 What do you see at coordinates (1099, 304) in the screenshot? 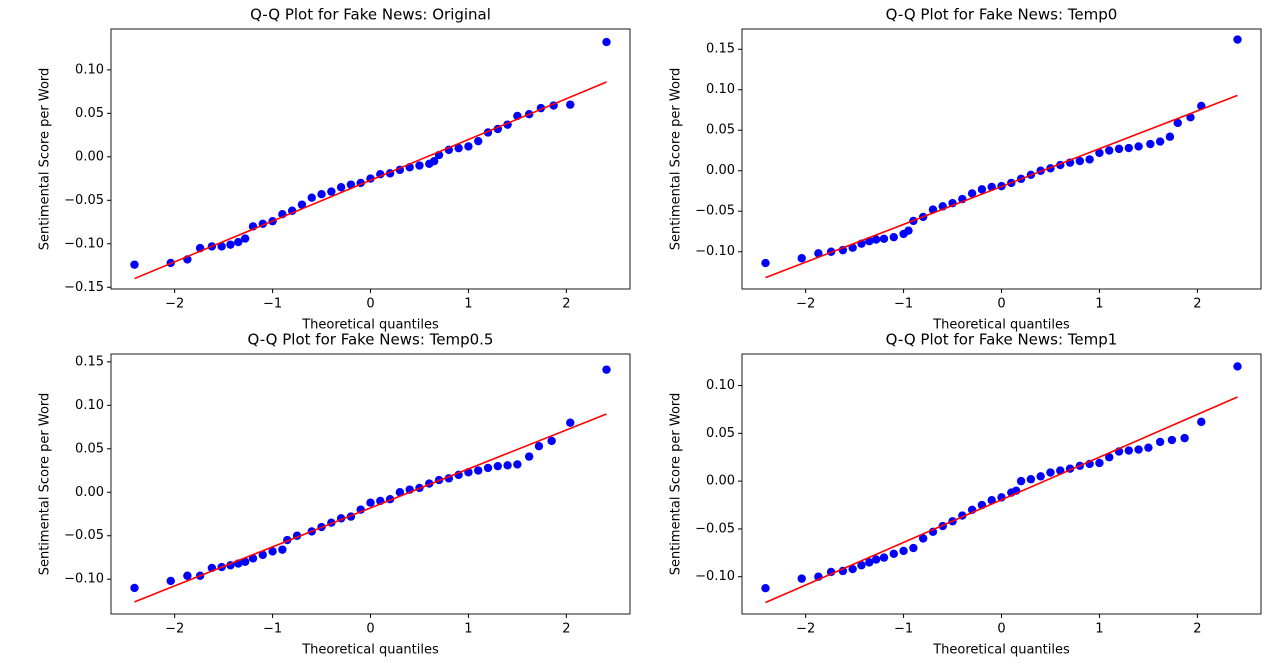
I see `x-tick-label: 1` at bounding box center [1099, 304].